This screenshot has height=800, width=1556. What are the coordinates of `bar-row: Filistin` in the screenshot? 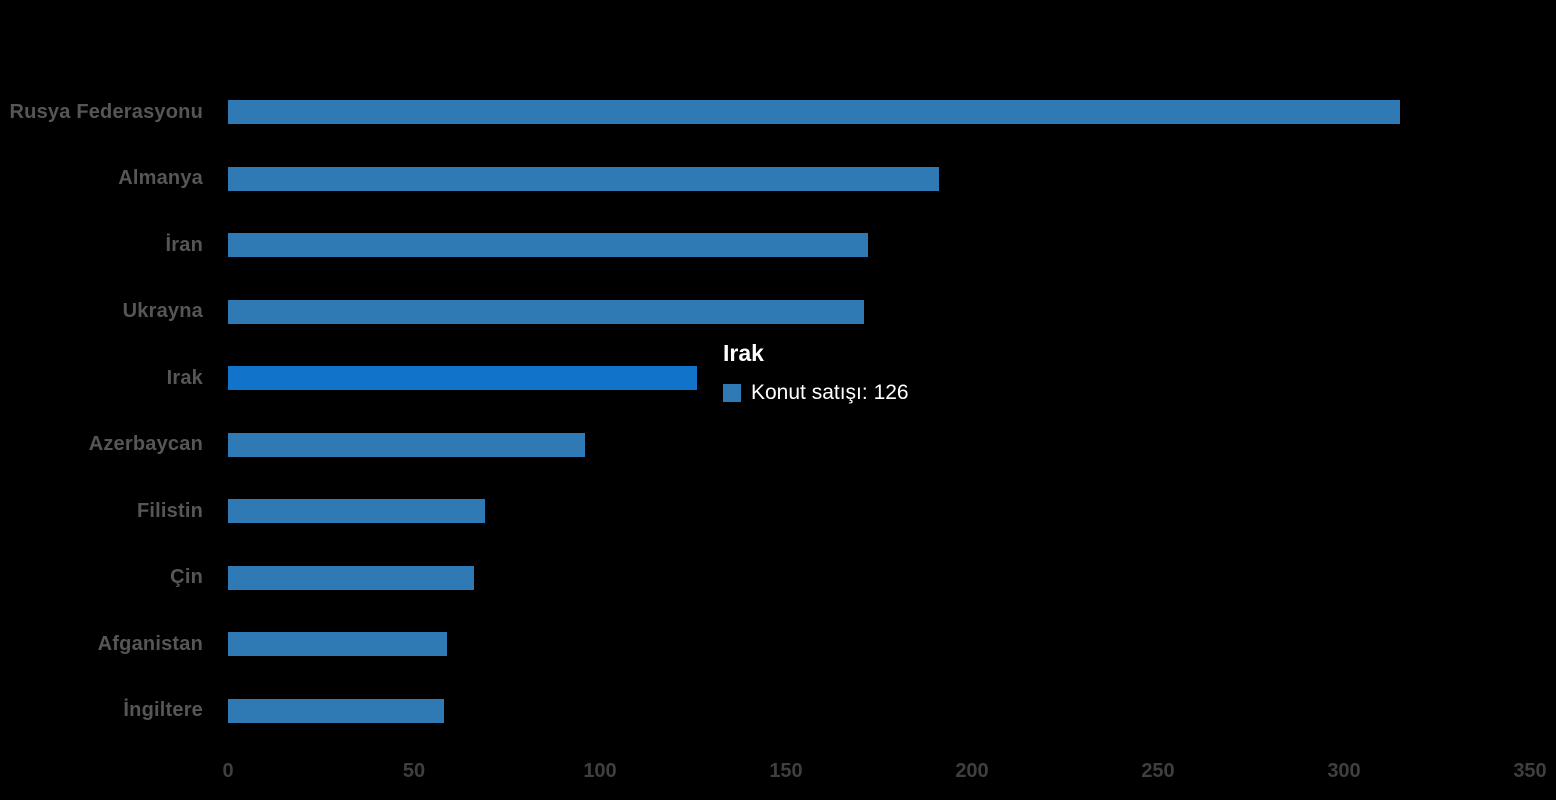 It's located at (778, 511).